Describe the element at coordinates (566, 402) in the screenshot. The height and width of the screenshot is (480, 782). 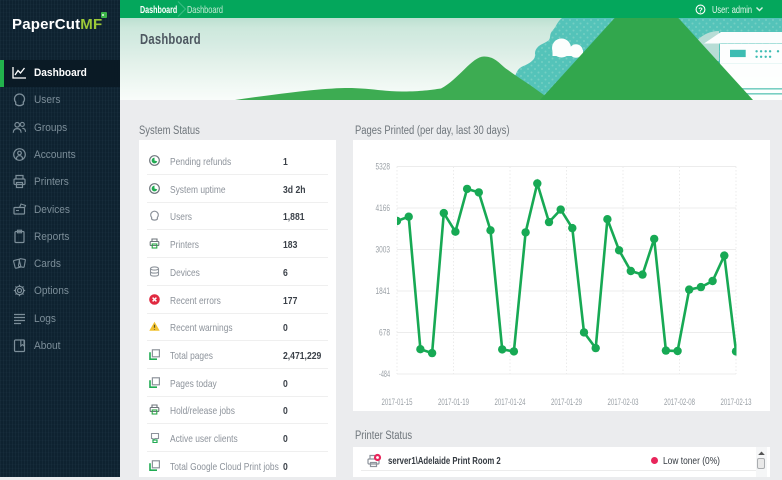
I see `svg-text: 2017-01-29` at that location.